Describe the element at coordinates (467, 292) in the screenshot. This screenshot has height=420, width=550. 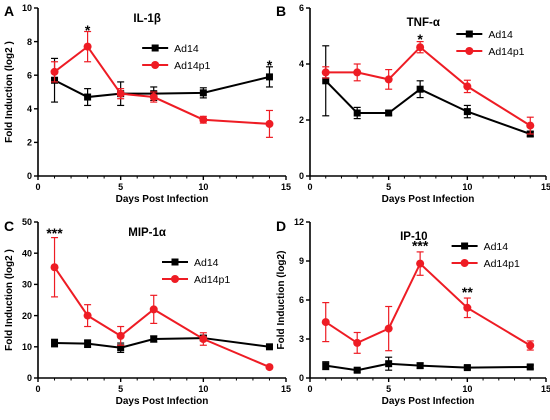
I see `significance-marker: **` at that location.